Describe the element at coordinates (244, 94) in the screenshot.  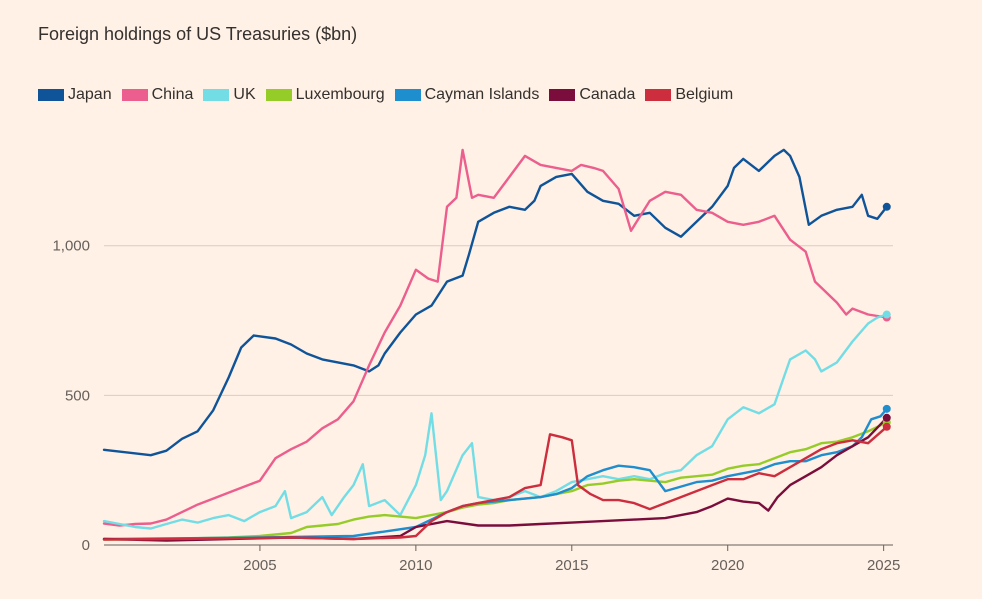
I see `legend-label-uk: UK` at that location.